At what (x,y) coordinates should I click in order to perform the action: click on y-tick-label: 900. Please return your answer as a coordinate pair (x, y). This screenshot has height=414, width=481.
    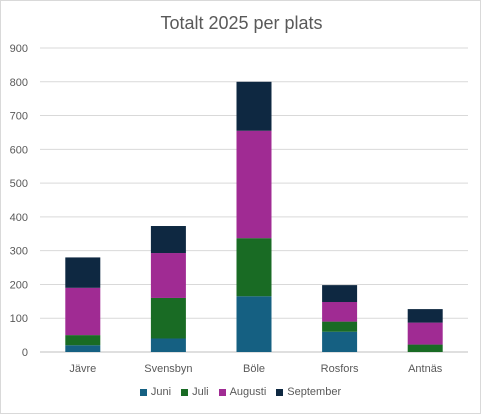
    Looking at the image, I should click on (19, 49).